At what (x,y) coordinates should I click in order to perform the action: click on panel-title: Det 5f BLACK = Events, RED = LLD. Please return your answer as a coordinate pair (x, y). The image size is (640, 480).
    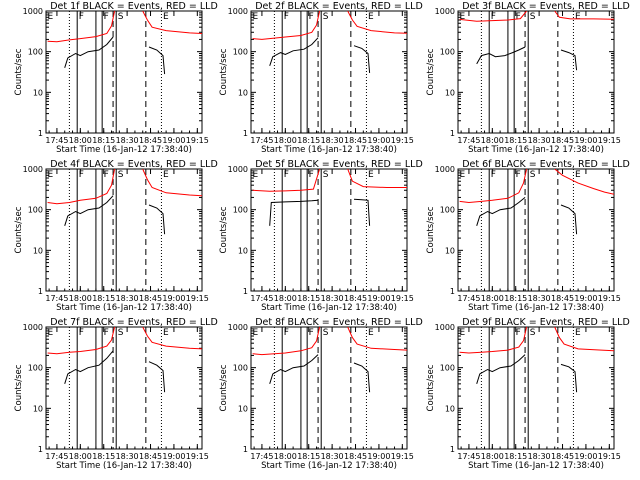
    Looking at the image, I should click on (339, 164).